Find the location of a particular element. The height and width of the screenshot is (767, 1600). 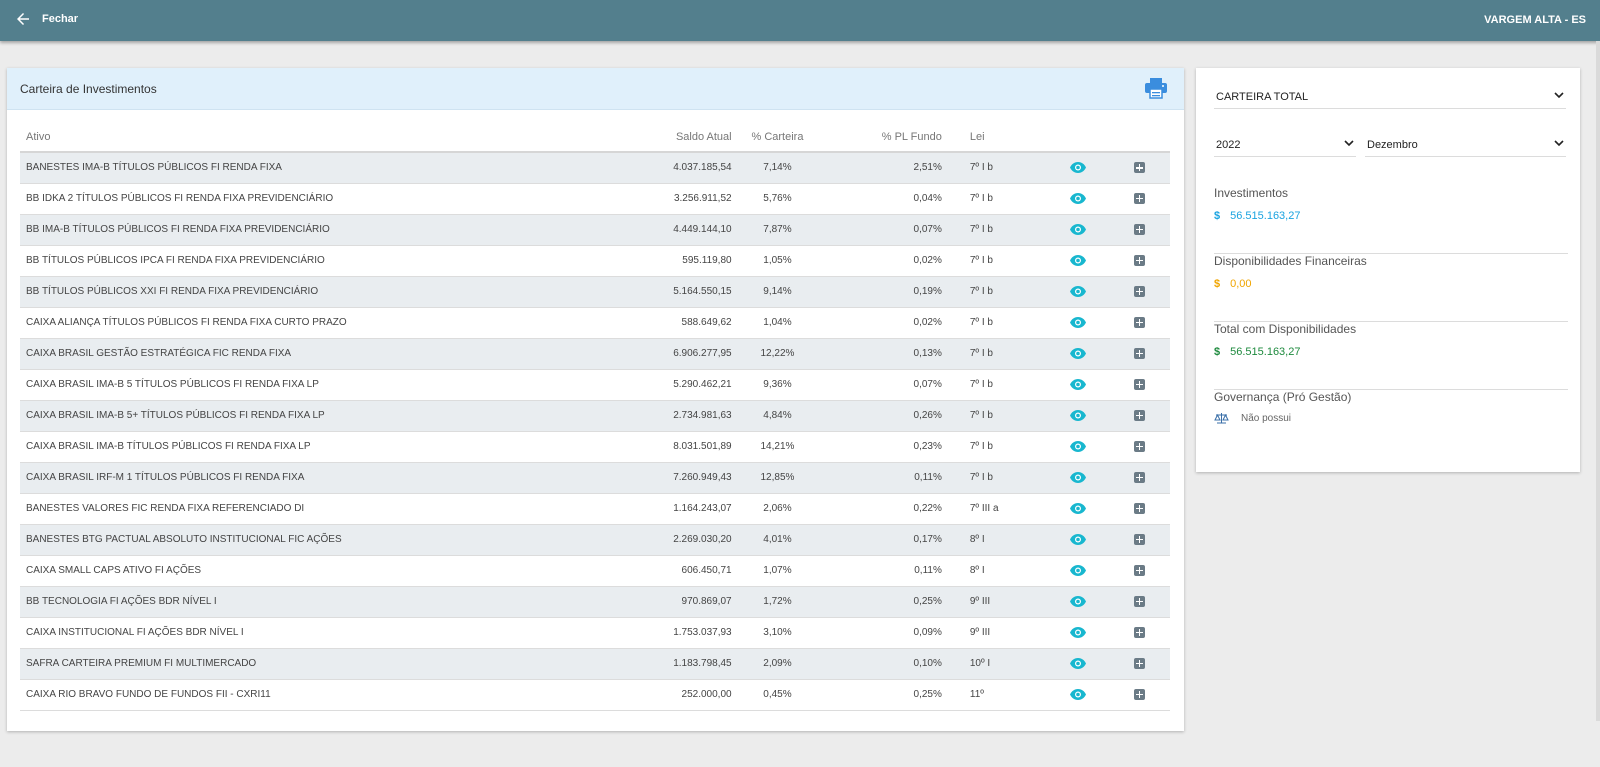

year-select: 2022 is located at coordinates (1285, 145).